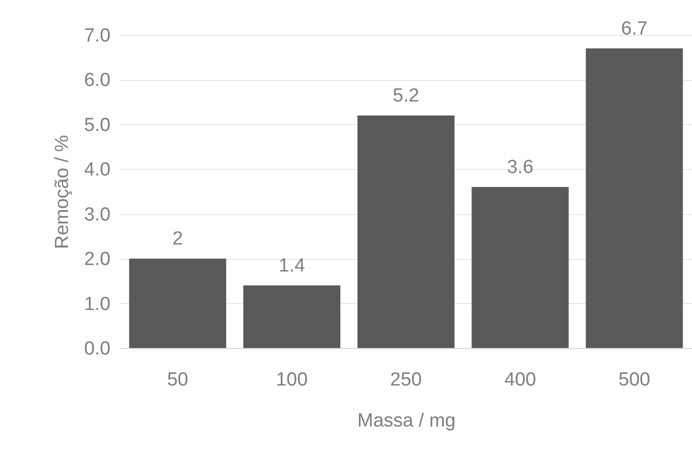 The height and width of the screenshot is (455, 692). I want to click on x-tick-label: 100, so click(292, 380).